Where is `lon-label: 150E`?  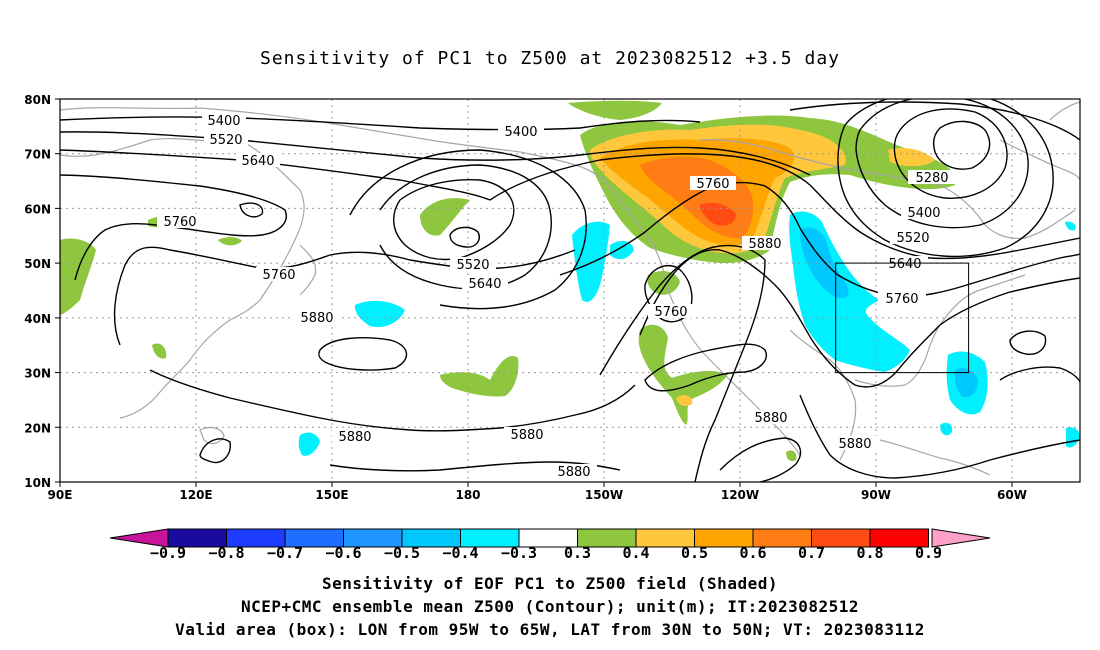
lon-label: 150E is located at coordinates (331, 495).